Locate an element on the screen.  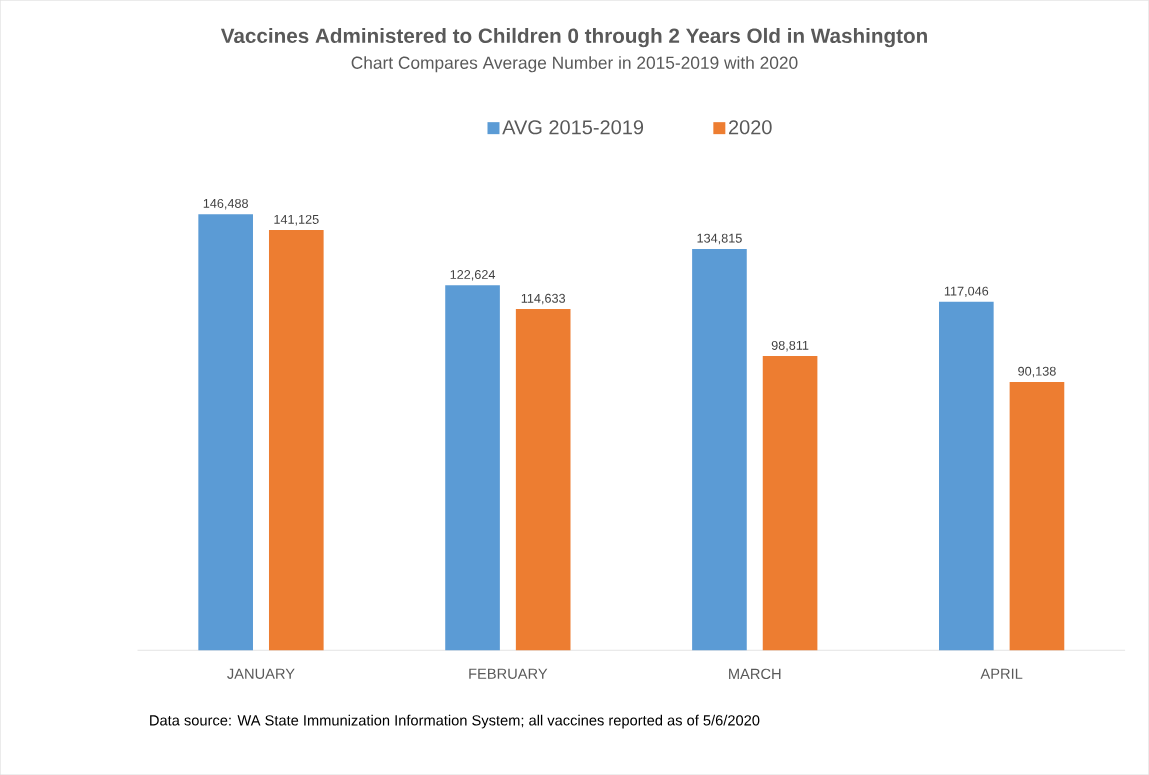
legend-label: 2020 is located at coordinates (750, 127).